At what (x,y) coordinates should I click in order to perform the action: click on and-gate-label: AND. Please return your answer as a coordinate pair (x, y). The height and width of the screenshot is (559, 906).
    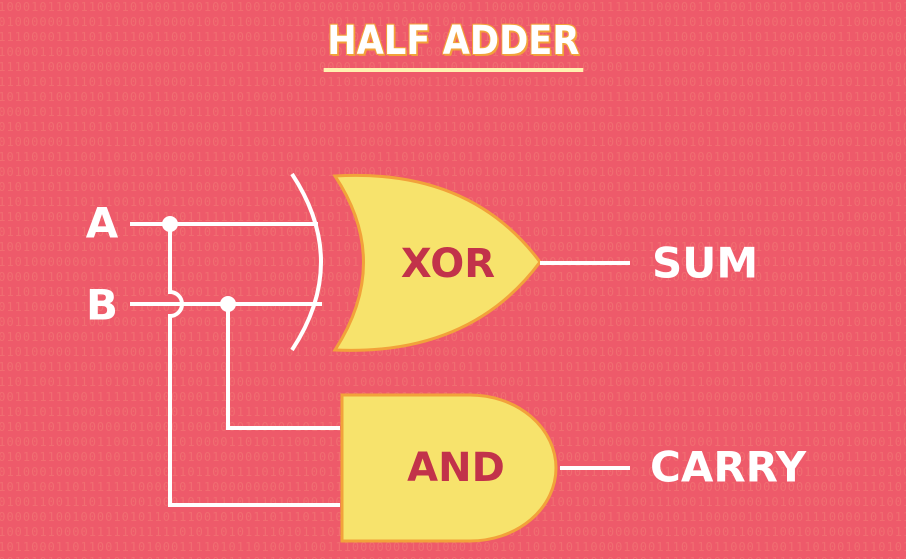
    Looking at the image, I should click on (456, 468).